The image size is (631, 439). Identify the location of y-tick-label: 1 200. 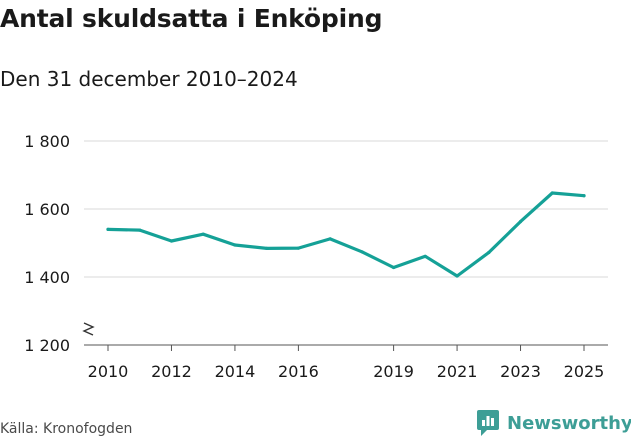
(47, 345).